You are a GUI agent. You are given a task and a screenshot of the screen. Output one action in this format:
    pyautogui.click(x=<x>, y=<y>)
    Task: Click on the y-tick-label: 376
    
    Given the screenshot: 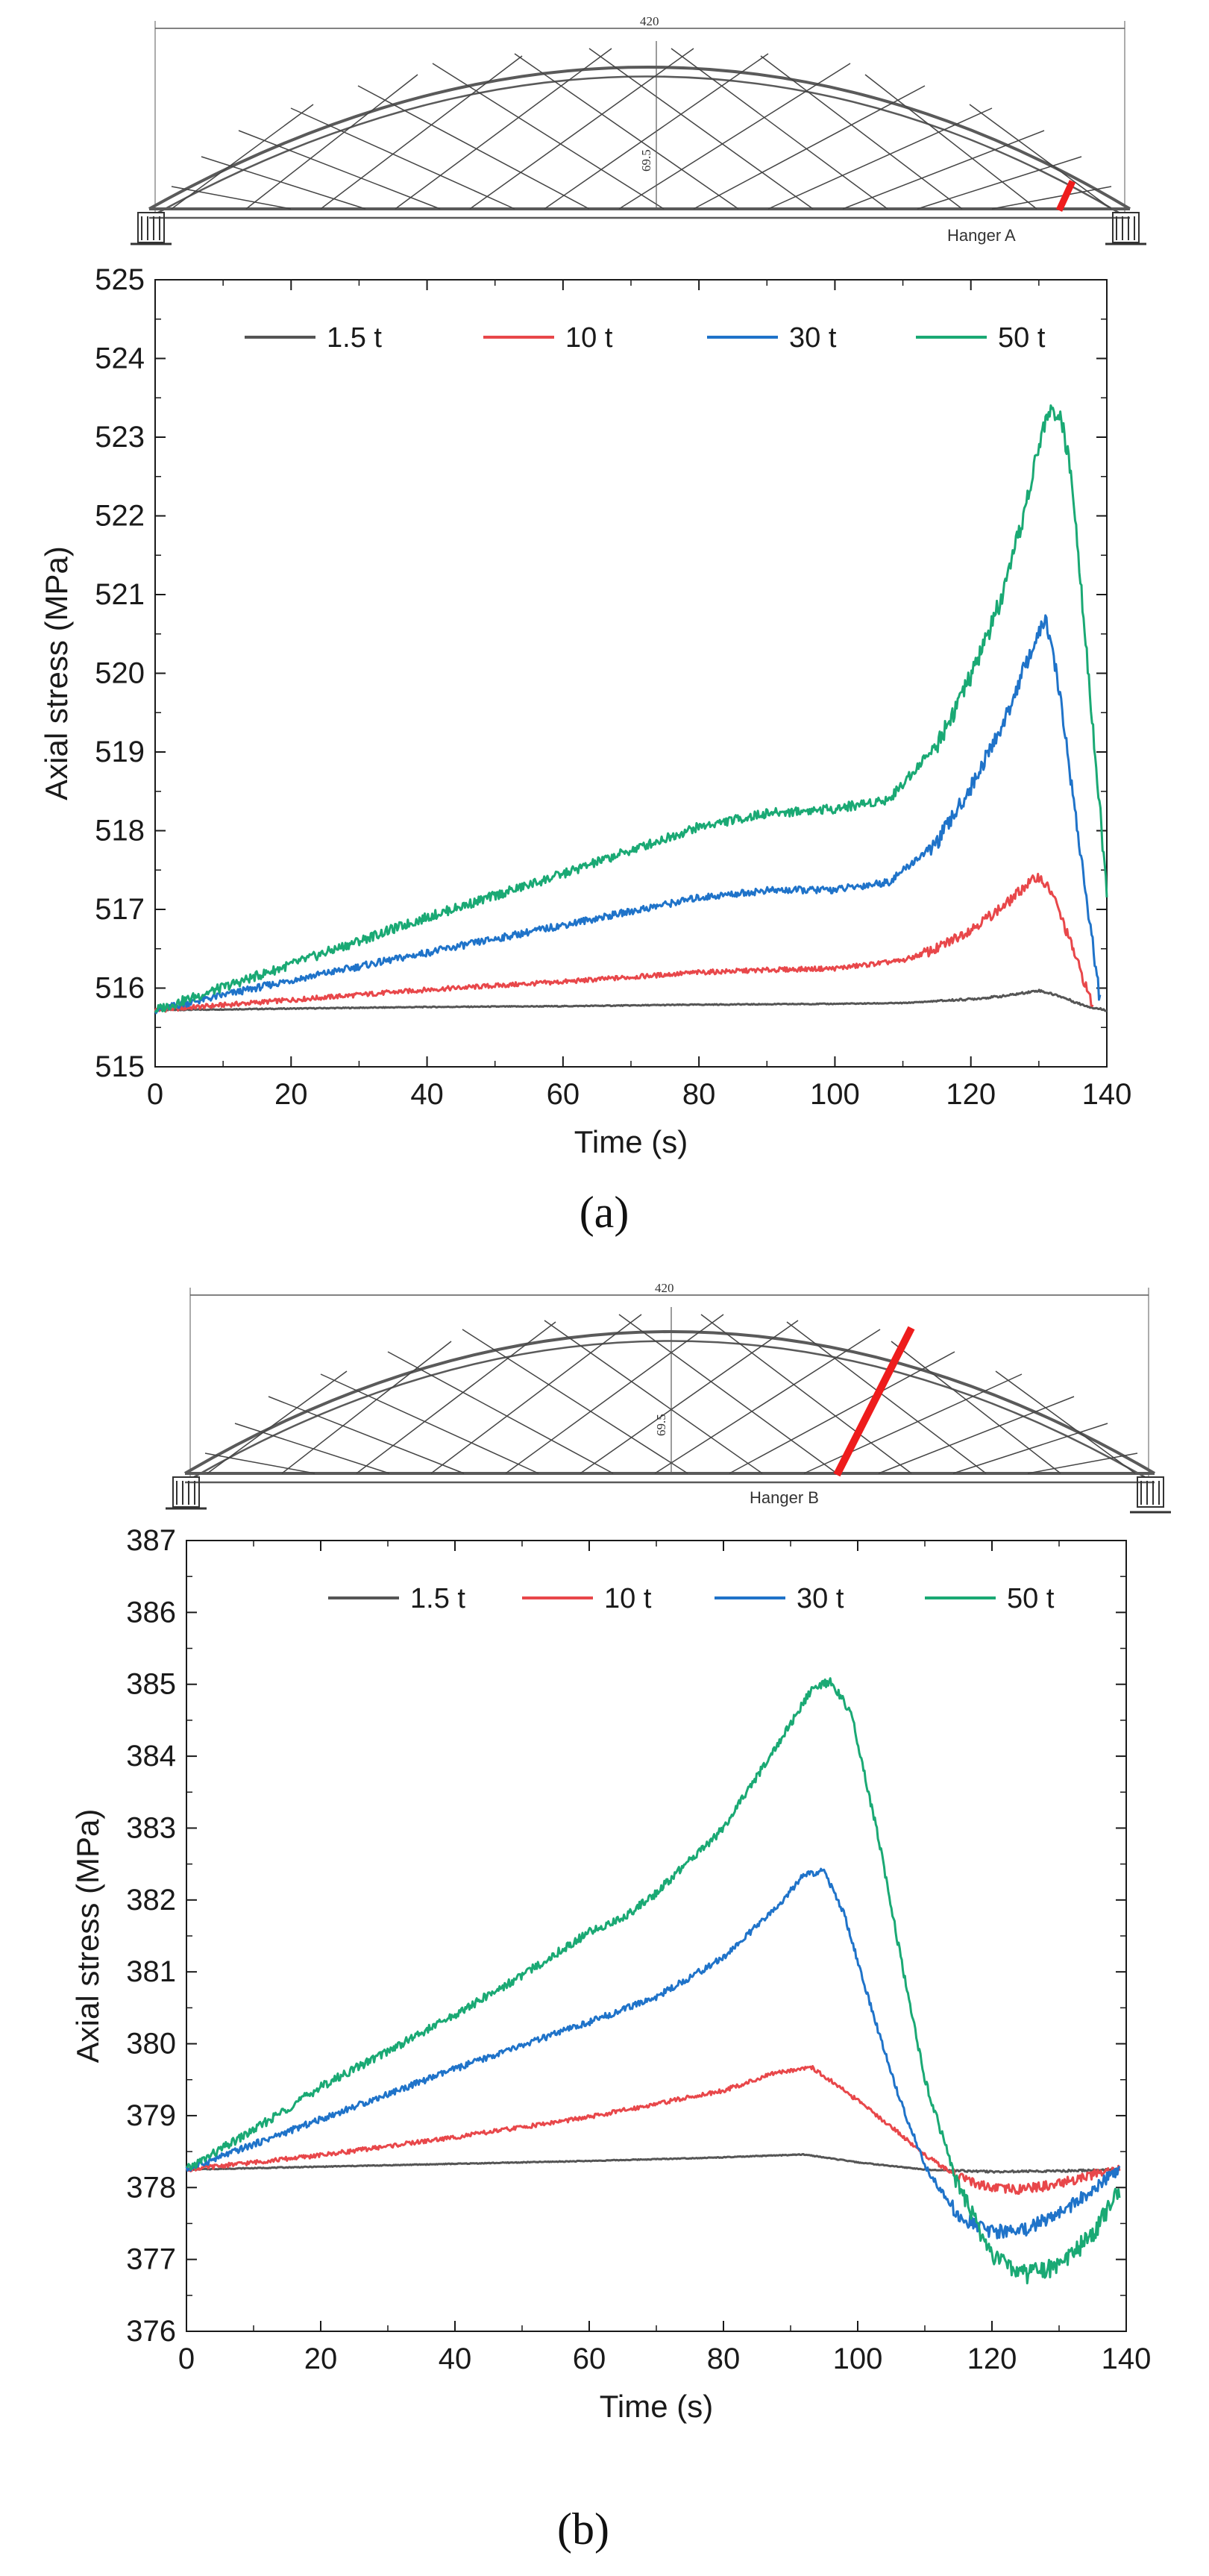 What is the action you would take?
    pyautogui.click(x=151, y=2331)
    